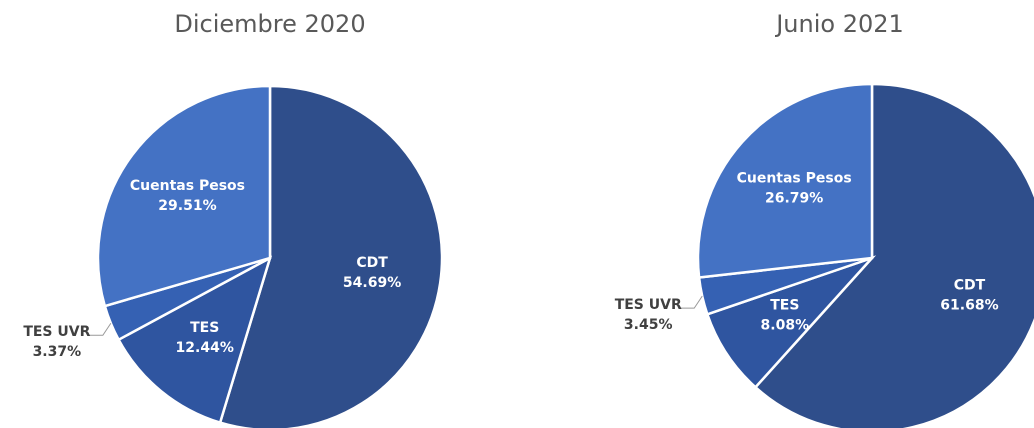  What do you see at coordinates (205, 348) in the screenshot?
I see `value-label: 12.44%` at bounding box center [205, 348].